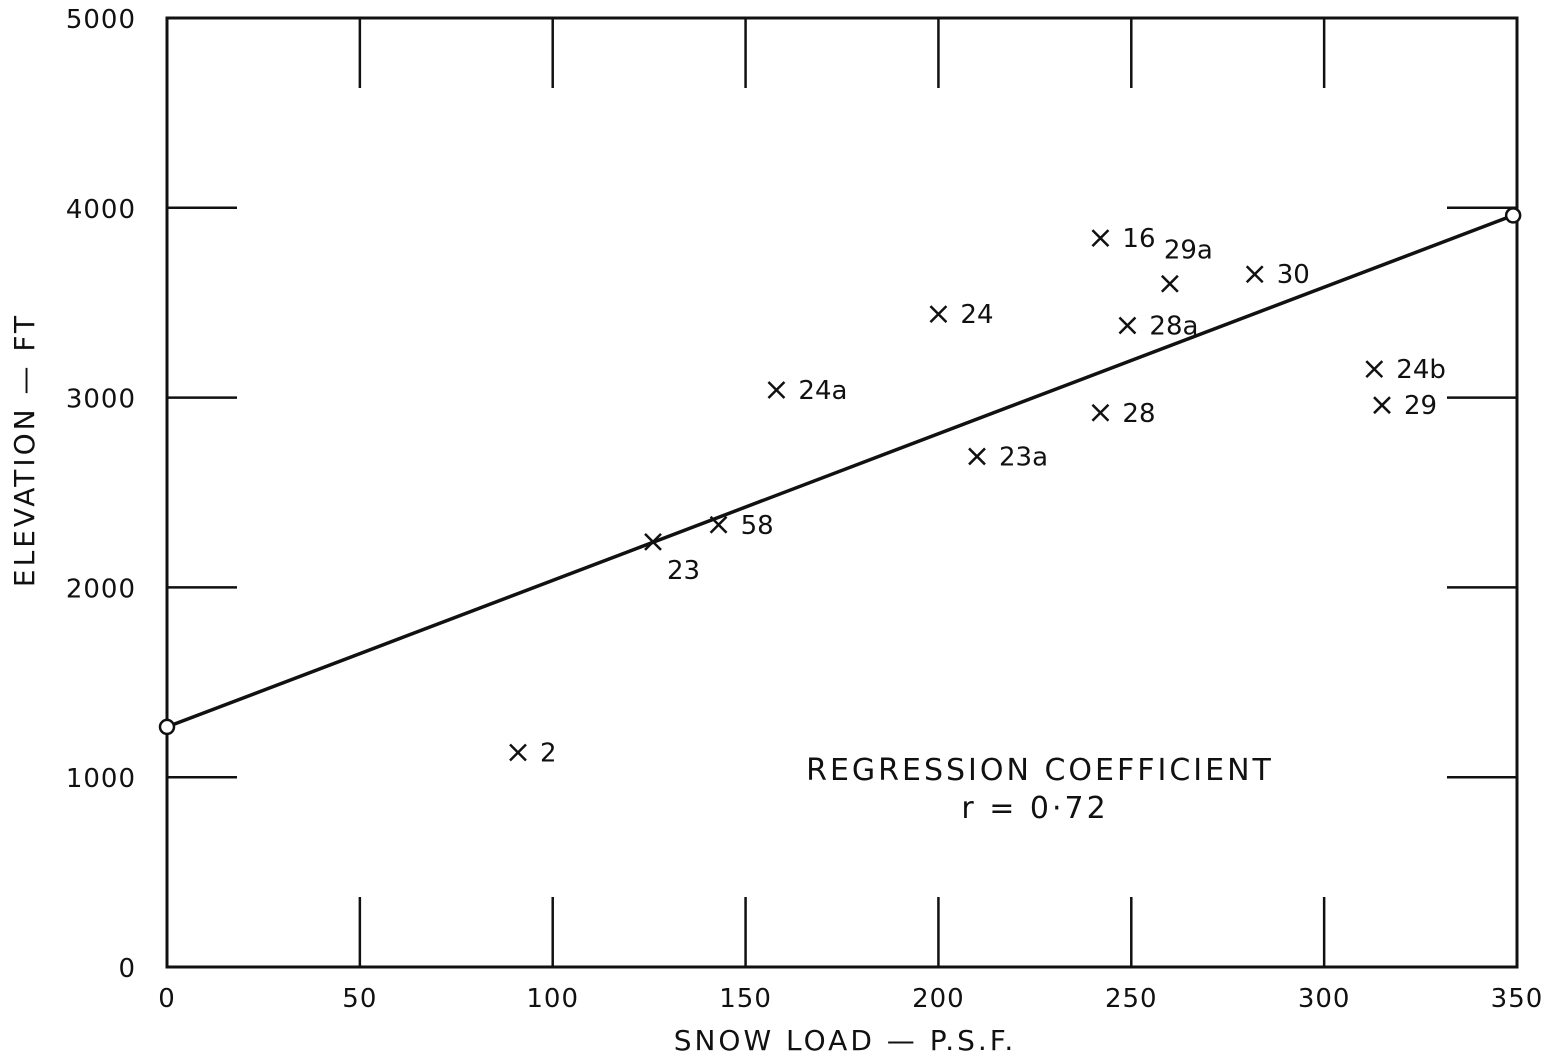 The width and height of the screenshot is (1555, 1059). I want to click on point-label: 28, so click(1138, 414).